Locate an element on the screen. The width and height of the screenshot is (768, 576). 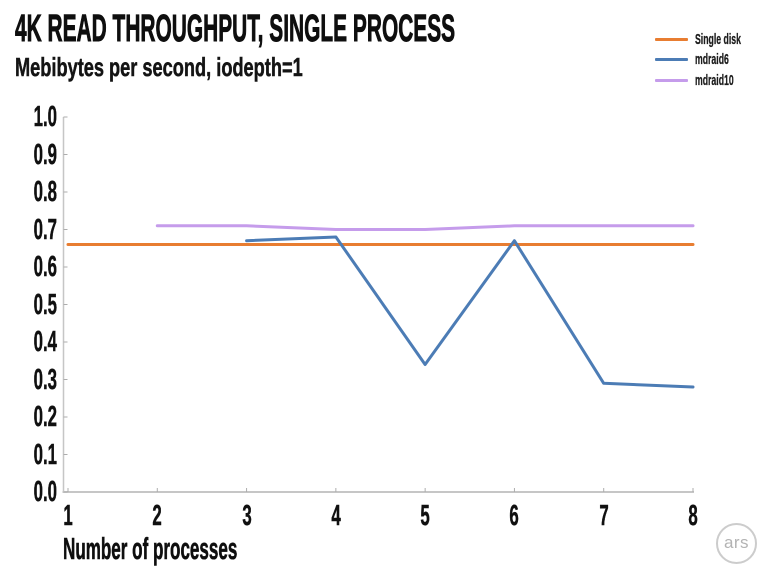
legend-label: mdraid6 is located at coordinates (712, 60).